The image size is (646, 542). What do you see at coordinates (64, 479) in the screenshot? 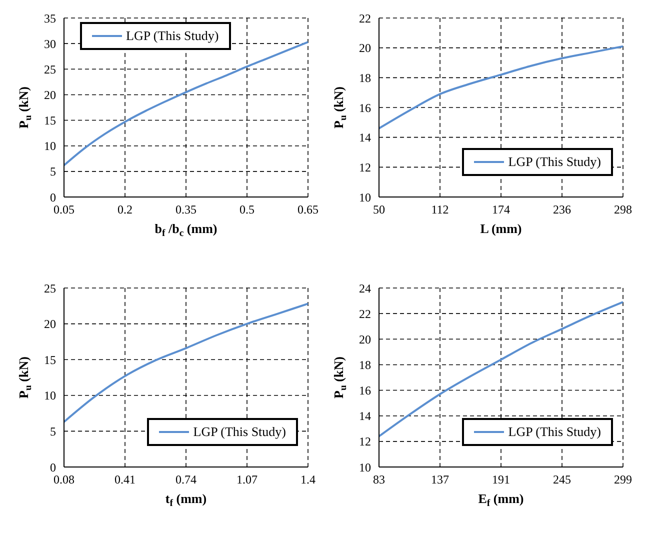
I see `x-tick-label: 0.08` at bounding box center [64, 479].